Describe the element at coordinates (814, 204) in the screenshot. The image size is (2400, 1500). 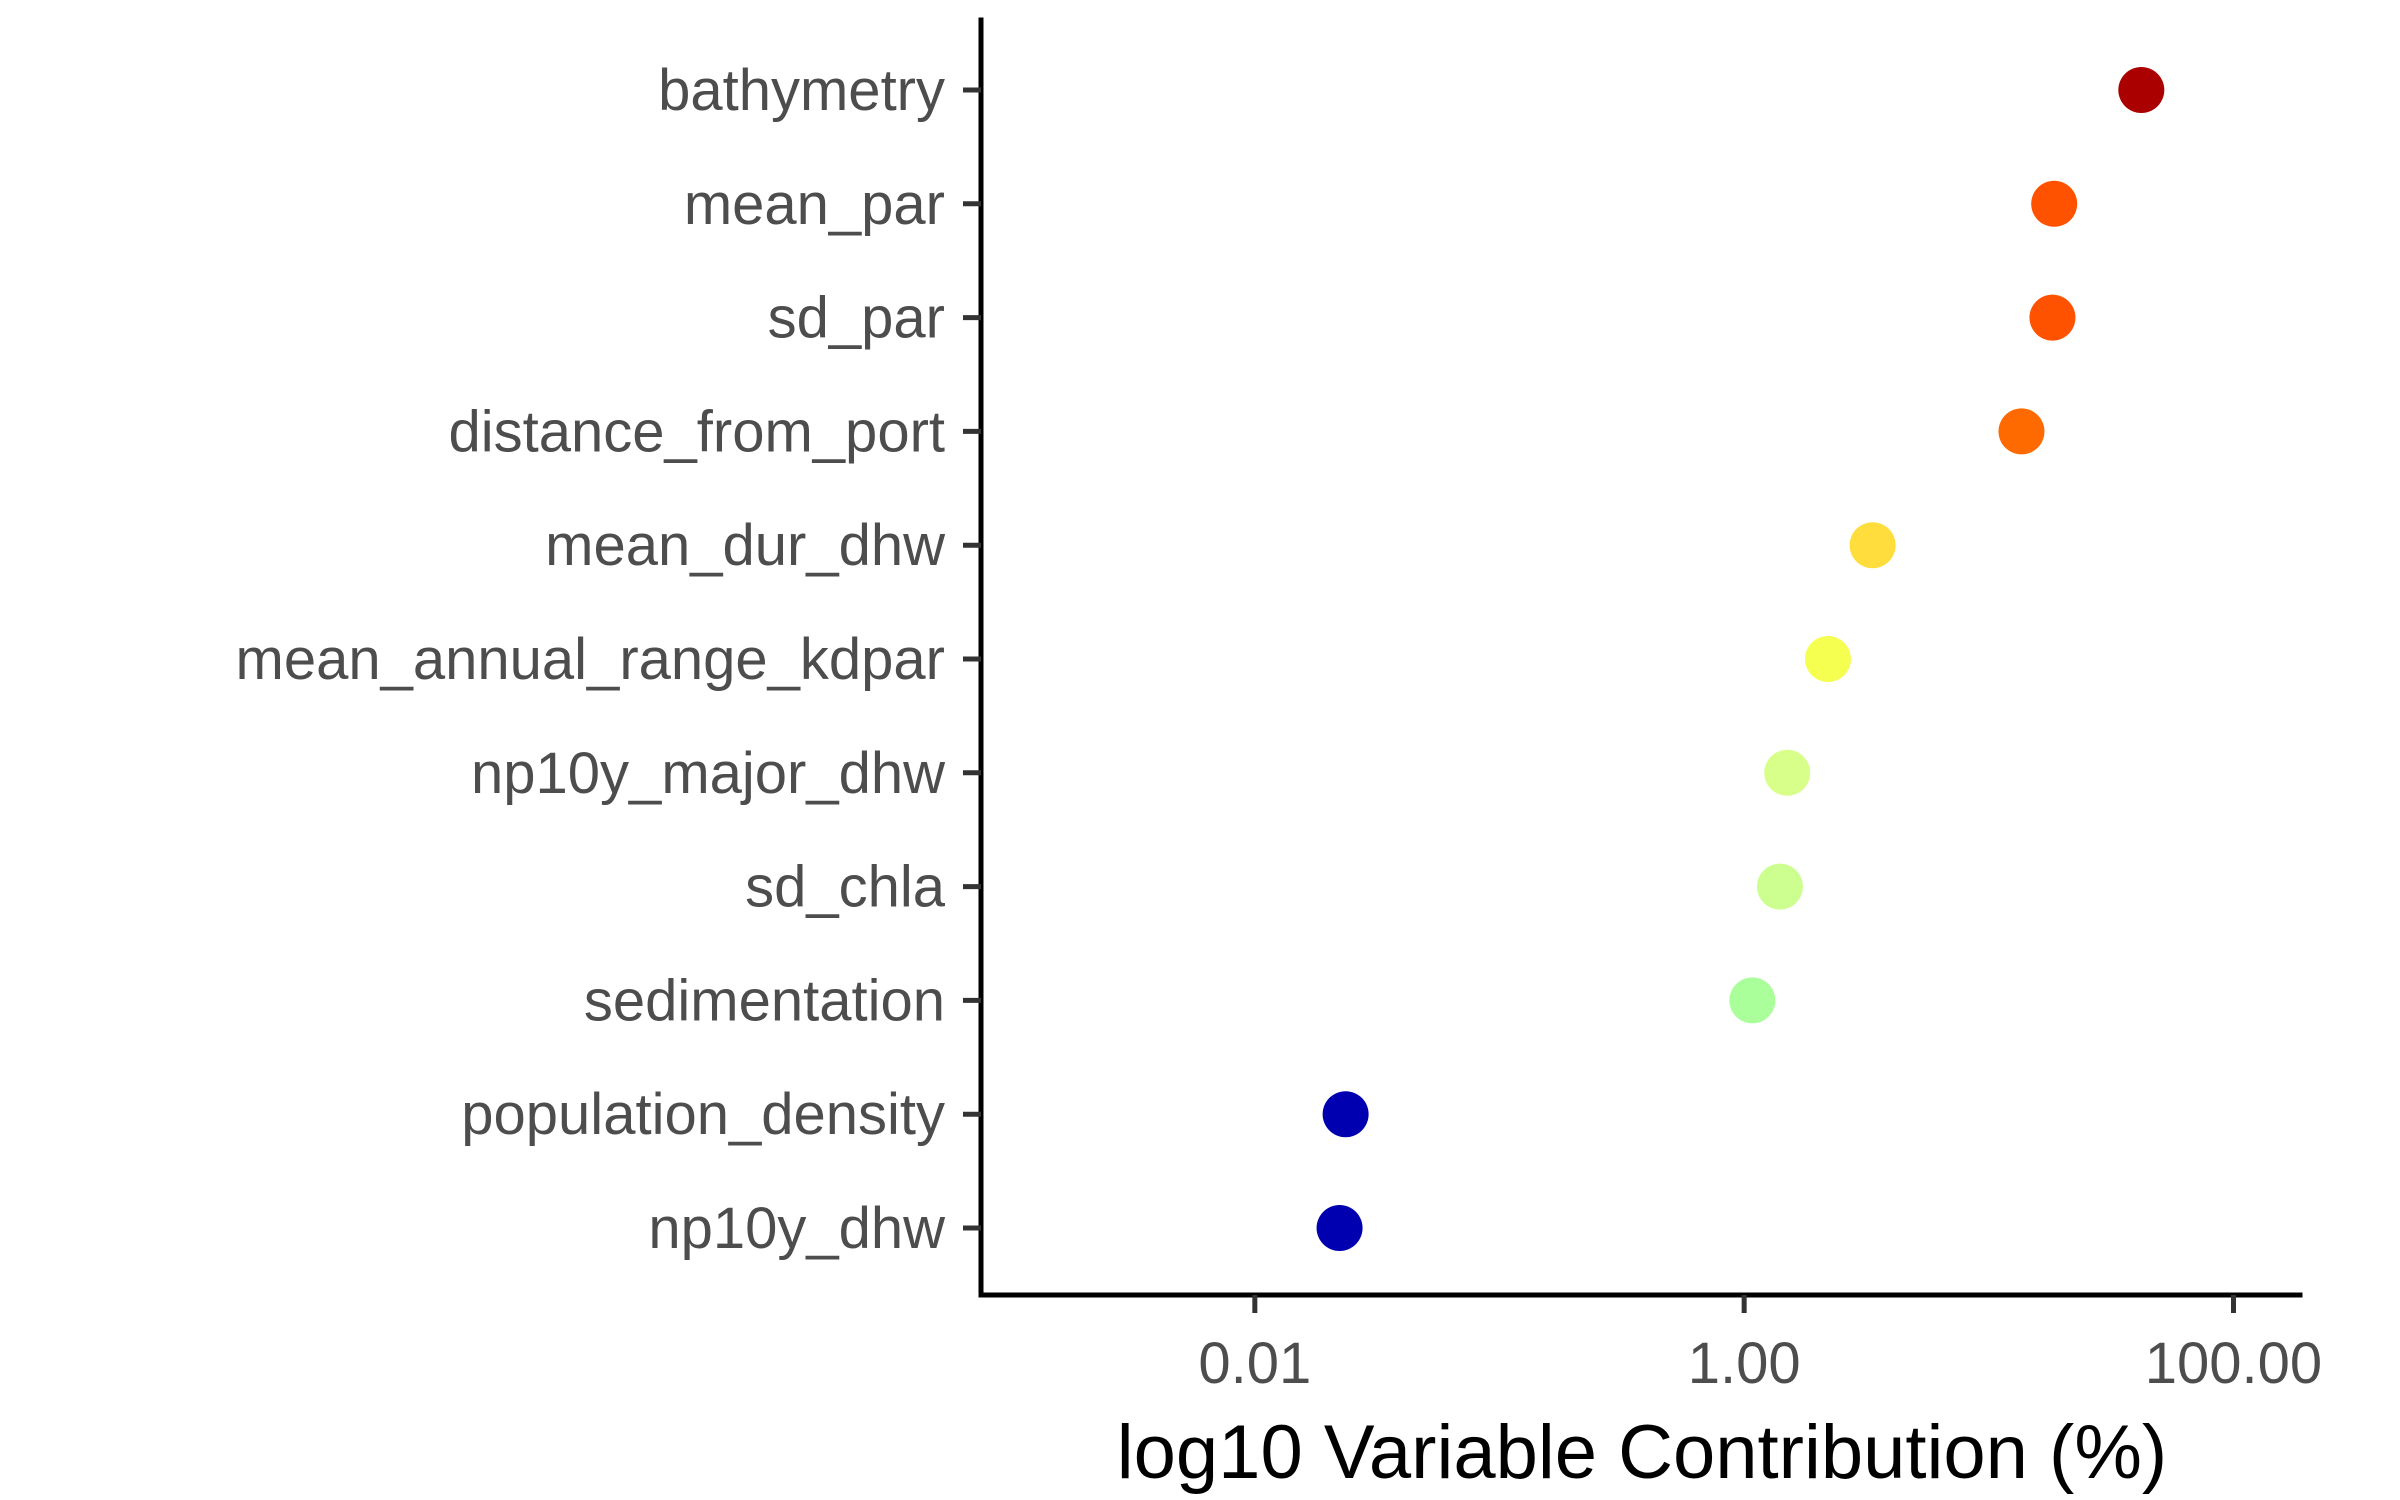
I see `y-tick-label: mean_par` at that location.